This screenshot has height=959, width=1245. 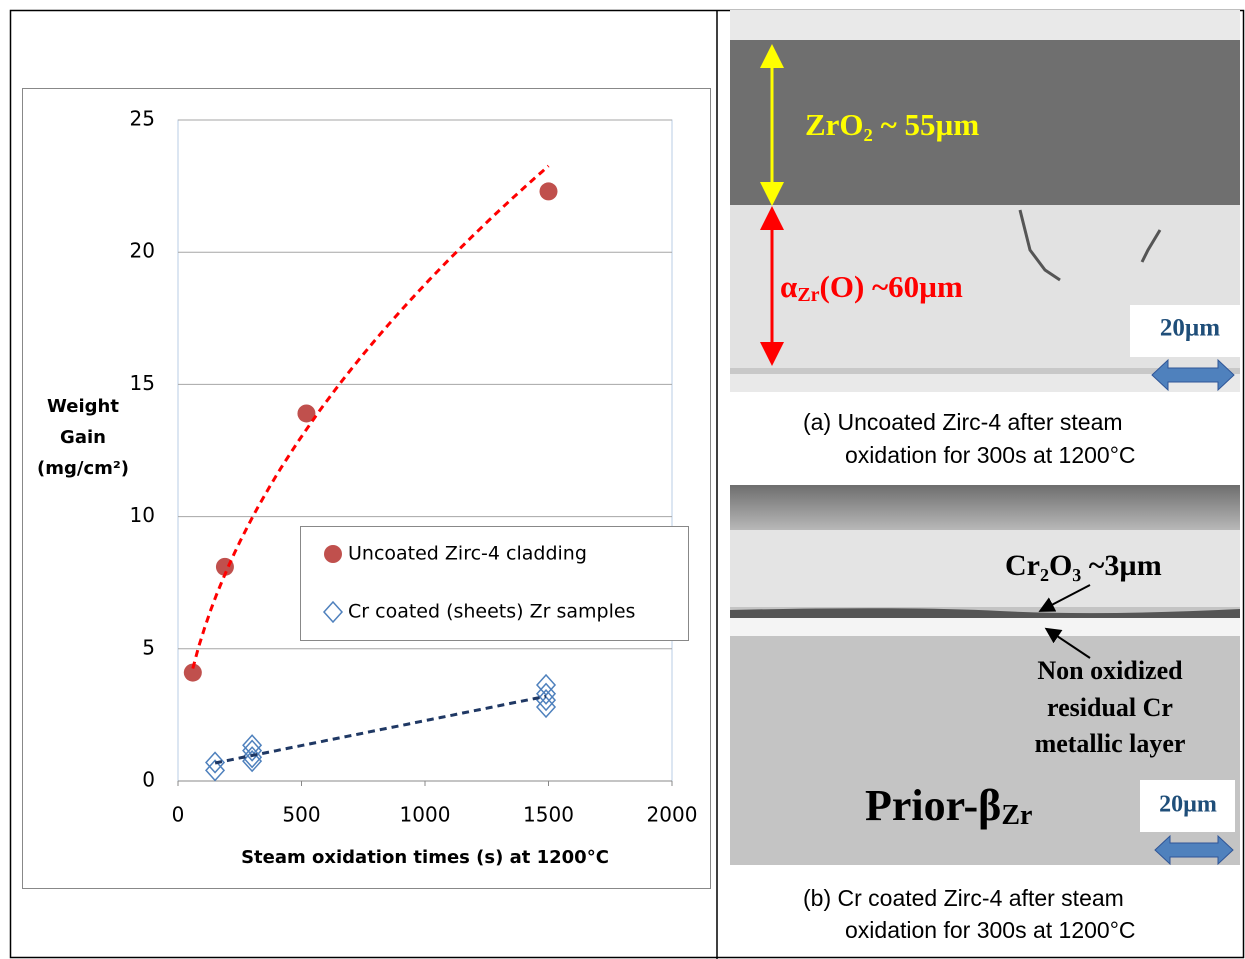 I want to click on layer-label: Non oxidized, so click(x=1110, y=670).